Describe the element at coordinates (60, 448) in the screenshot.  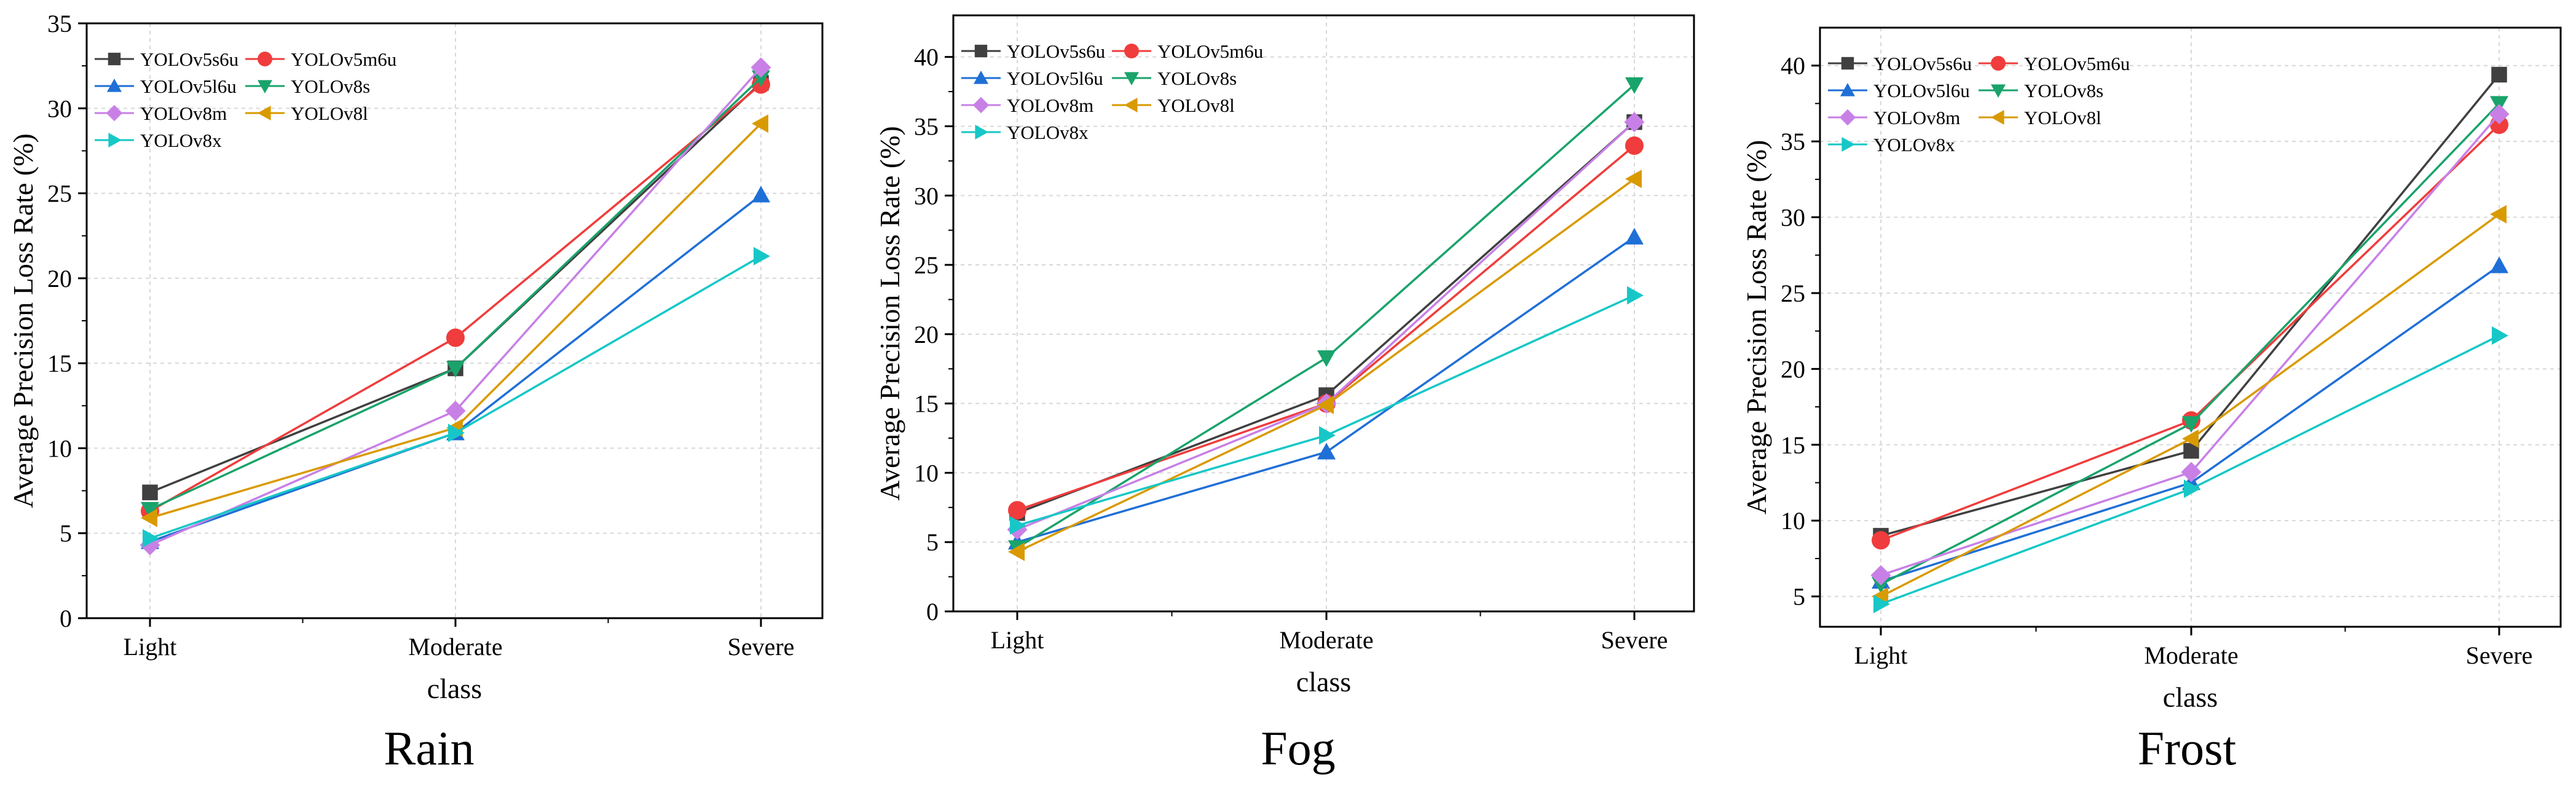
I see `y-tick-label: 10` at that location.